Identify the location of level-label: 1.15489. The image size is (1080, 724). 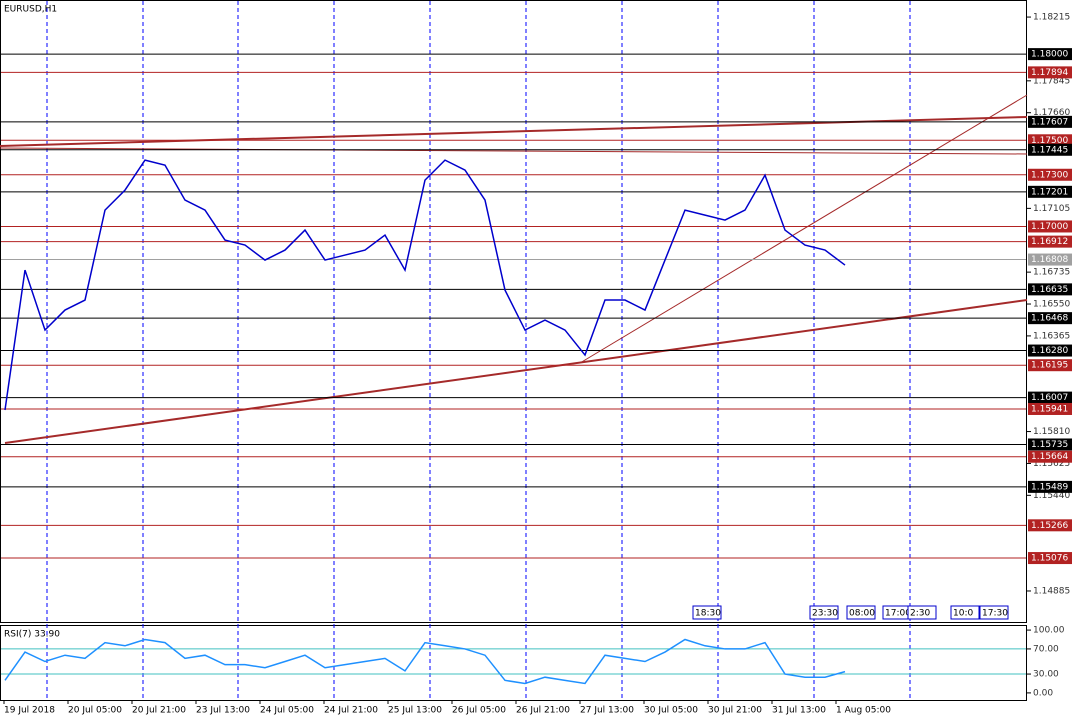
(1049, 487).